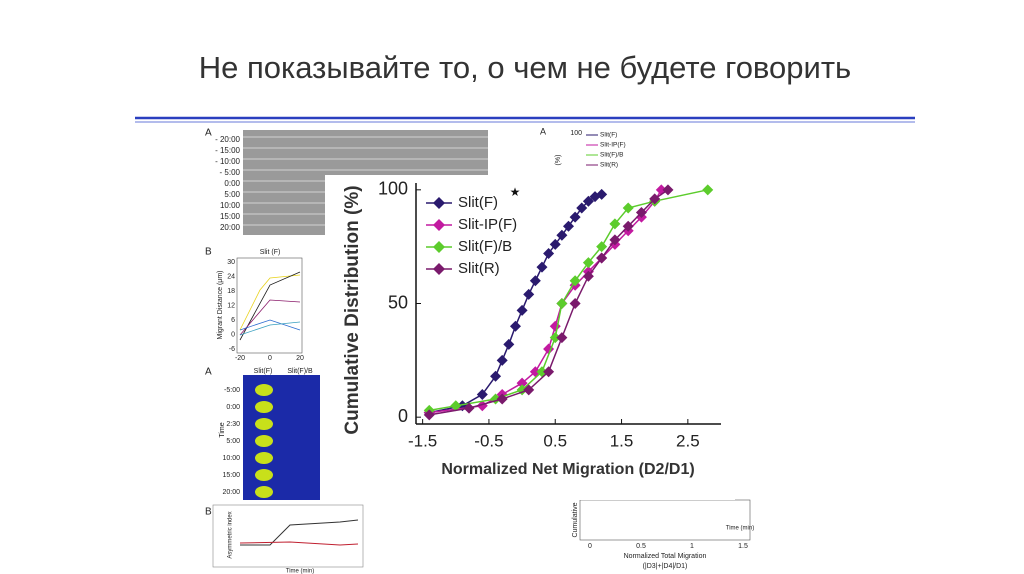 The width and height of the screenshot is (1024, 574). I want to click on figure-label: - 10:00, so click(227, 161).